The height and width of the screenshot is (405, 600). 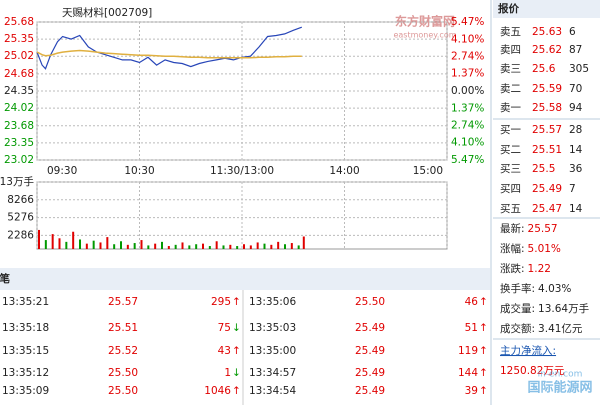 What do you see at coordinates (62, 171) in the screenshot?
I see `x-tick-label: 09:30` at bounding box center [62, 171].